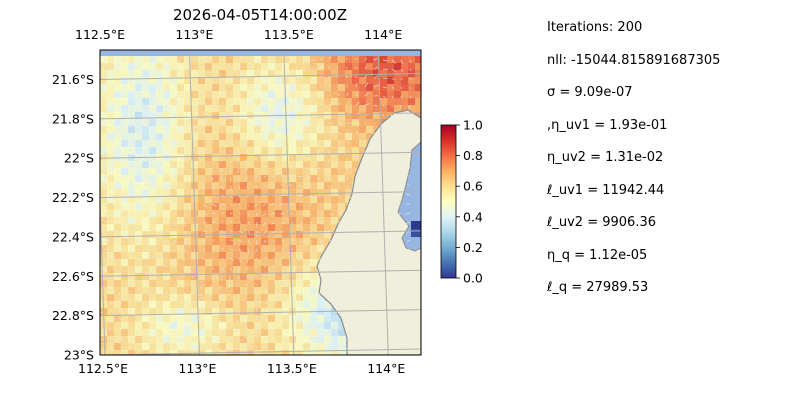 Image resolution: width=800 pixels, height=400 pixels. I want to click on y-tick-label: 21.8°S, so click(73, 118).